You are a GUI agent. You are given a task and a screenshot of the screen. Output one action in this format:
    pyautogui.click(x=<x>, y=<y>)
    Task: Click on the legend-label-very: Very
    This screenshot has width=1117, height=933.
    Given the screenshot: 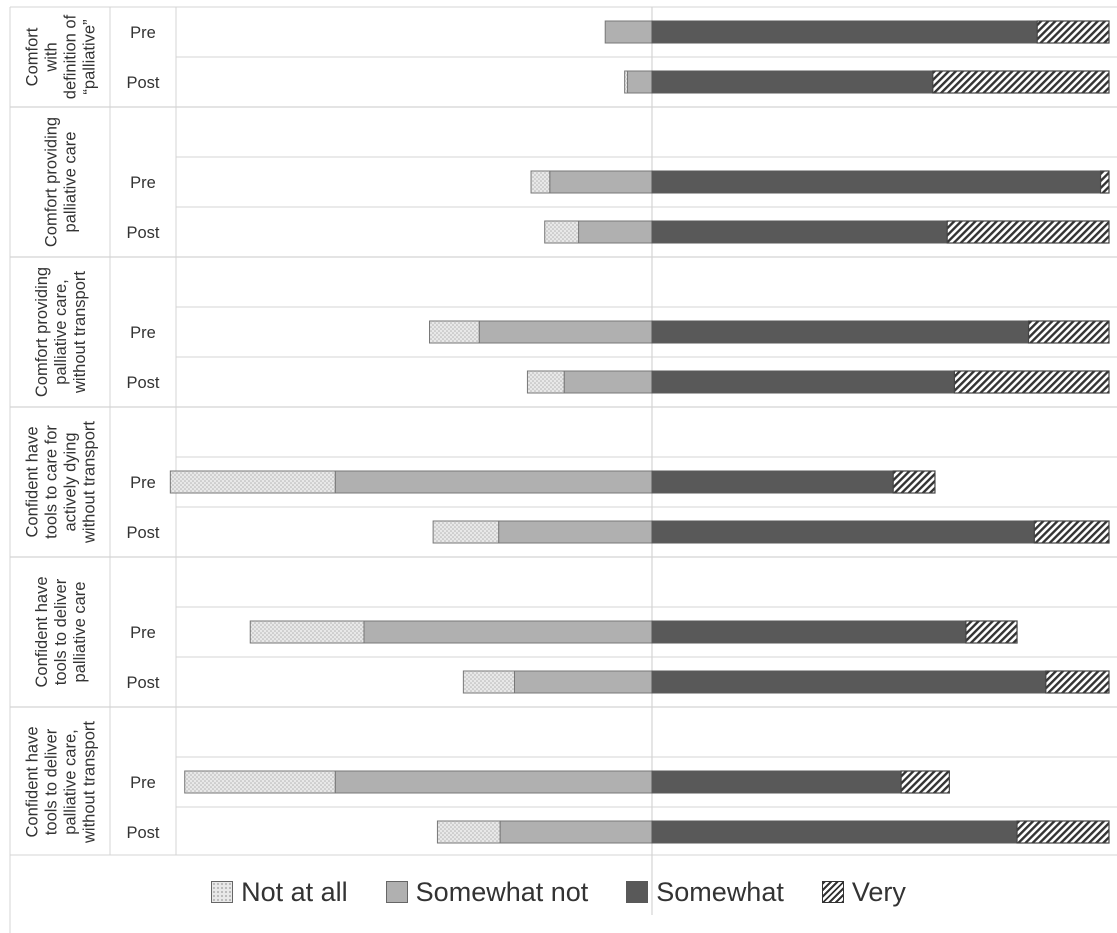 What is the action you would take?
    pyautogui.click(x=878, y=891)
    